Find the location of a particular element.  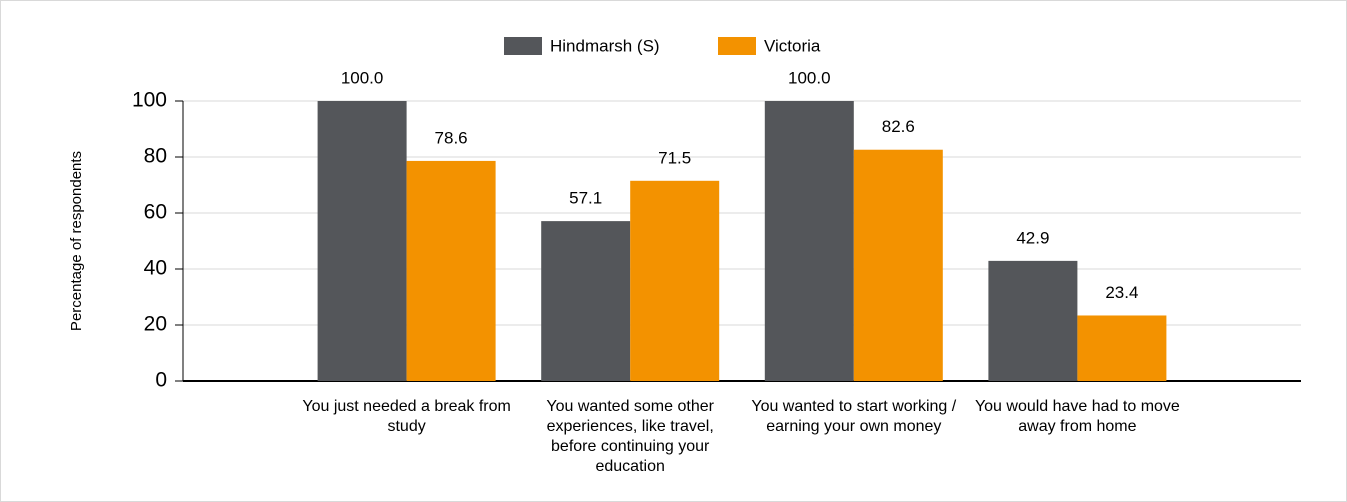

value-label: 23.4 is located at coordinates (1121, 292).